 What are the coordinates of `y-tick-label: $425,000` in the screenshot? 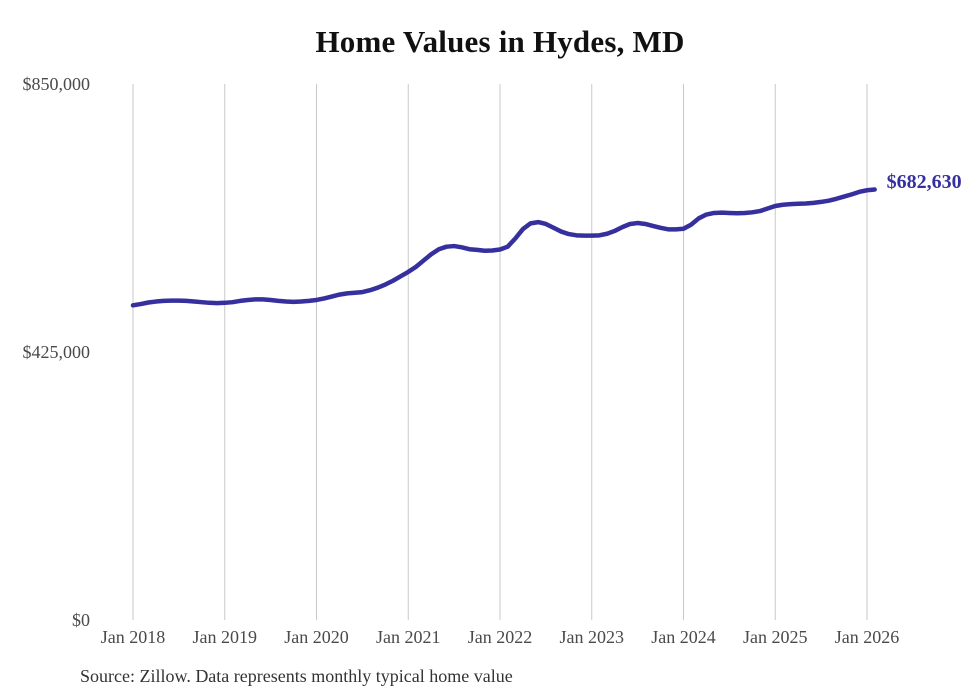 It's located at (56, 352).